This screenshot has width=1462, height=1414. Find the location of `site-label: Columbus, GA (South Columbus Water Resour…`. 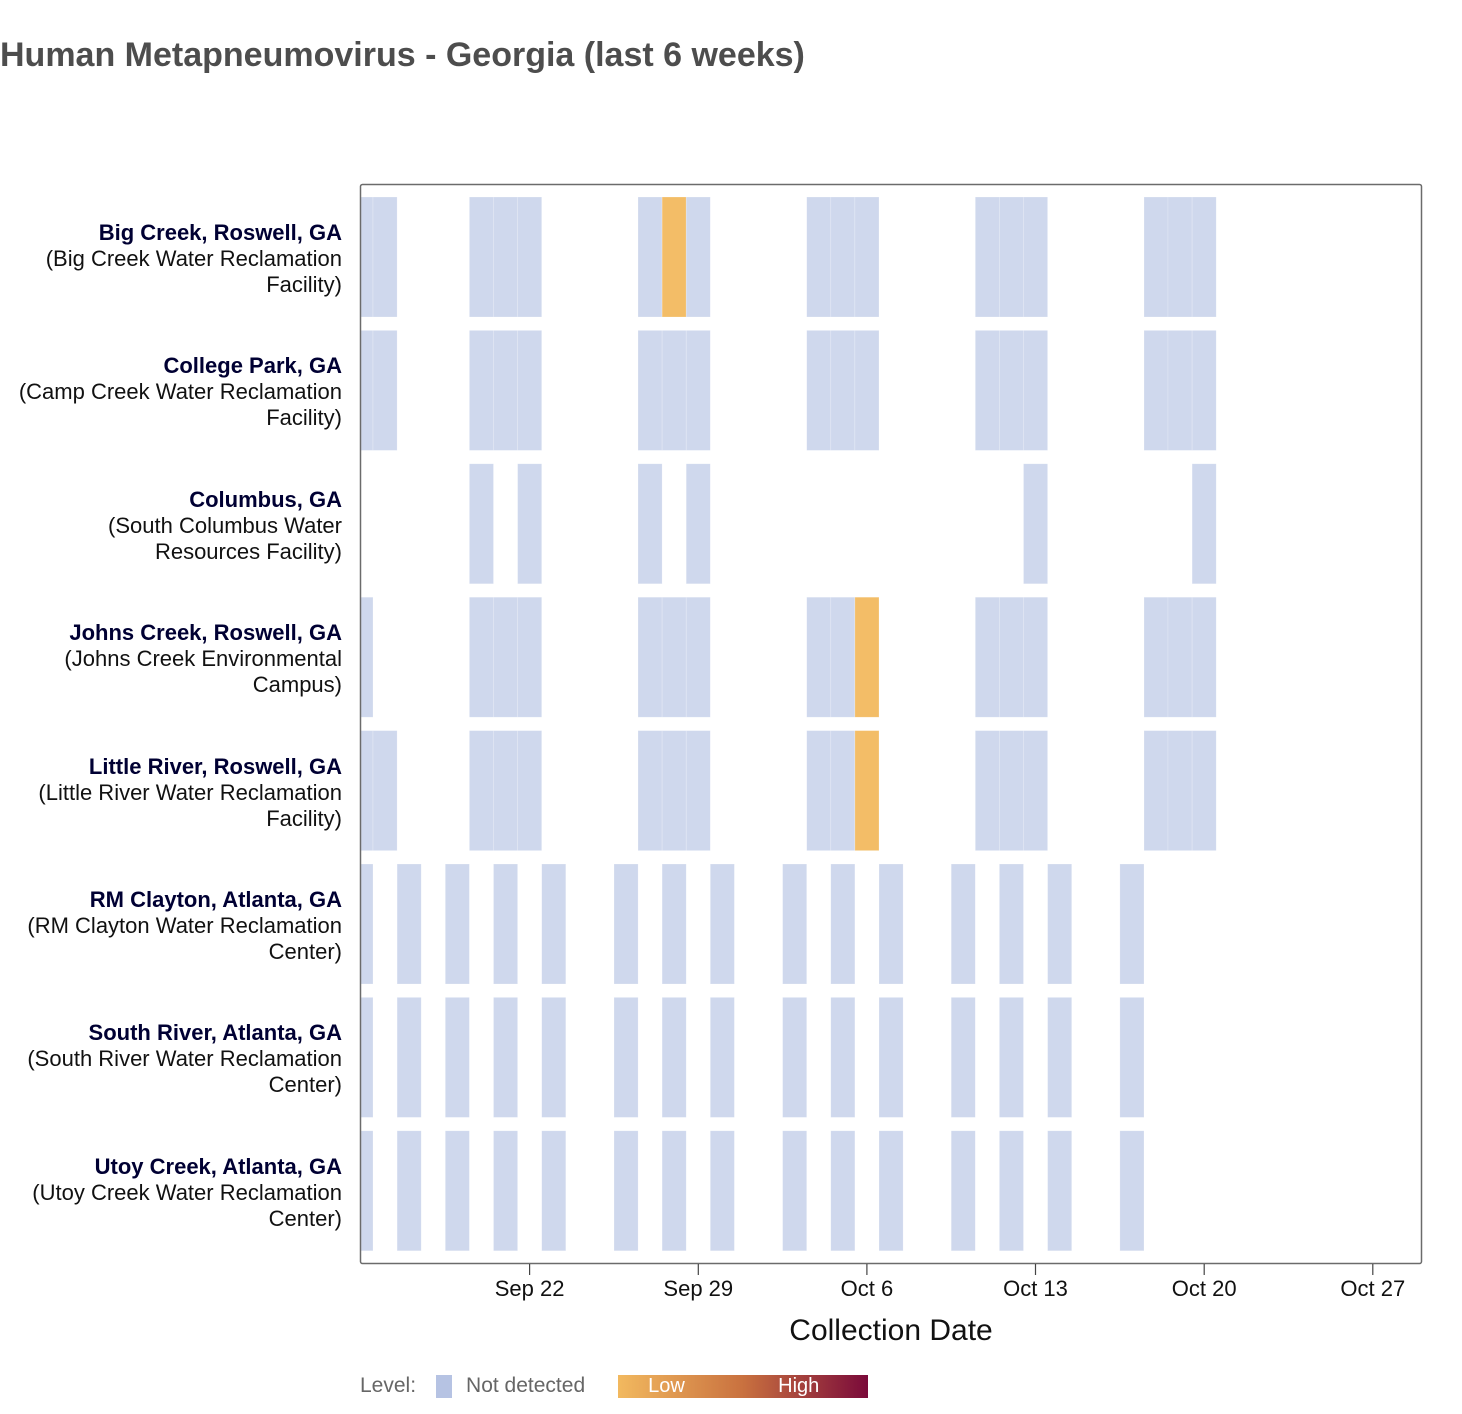

site-label: Columbus, GA (South Columbus Water Resour… is located at coordinates (177, 526).